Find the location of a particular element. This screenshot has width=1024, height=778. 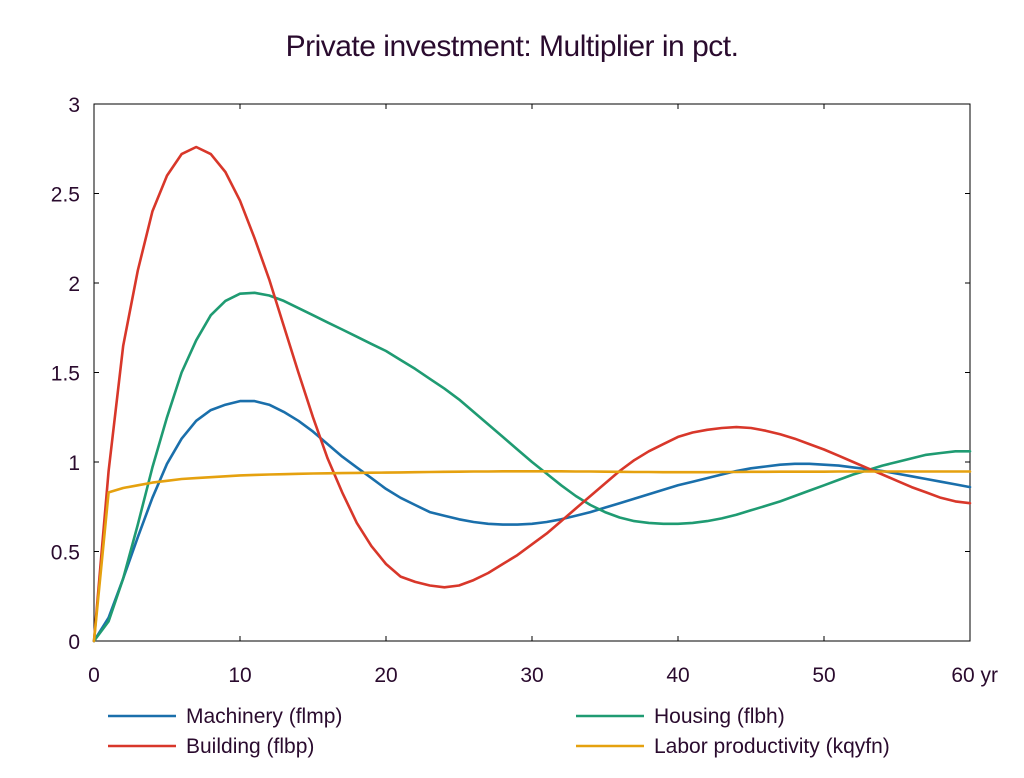

legend-label: Labor productivity (kqyfn) is located at coordinates (772, 746).